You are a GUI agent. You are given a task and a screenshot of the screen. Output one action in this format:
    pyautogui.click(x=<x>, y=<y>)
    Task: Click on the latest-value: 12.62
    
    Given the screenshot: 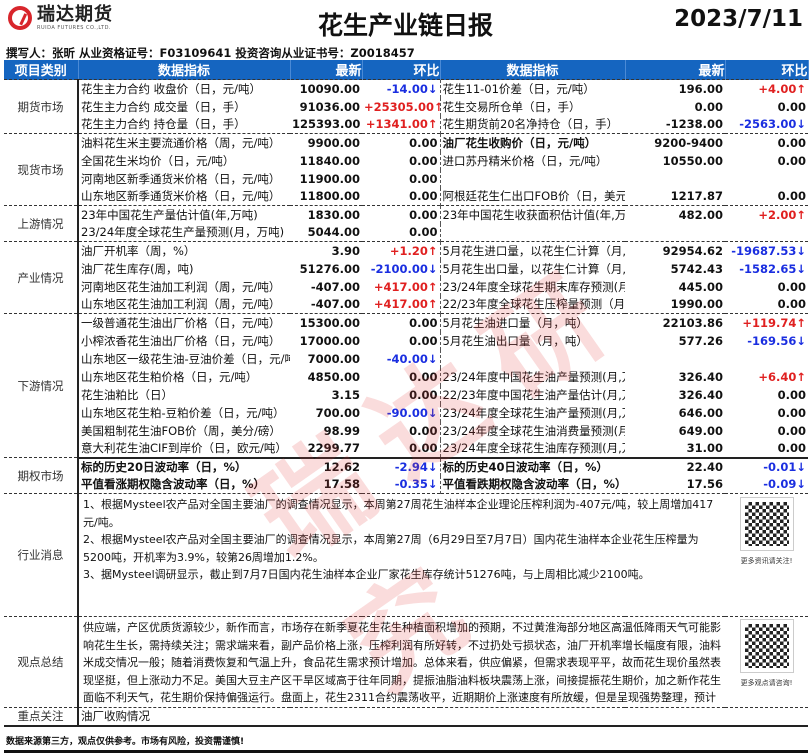 What is the action you would take?
    pyautogui.click(x=326, y=466)
    